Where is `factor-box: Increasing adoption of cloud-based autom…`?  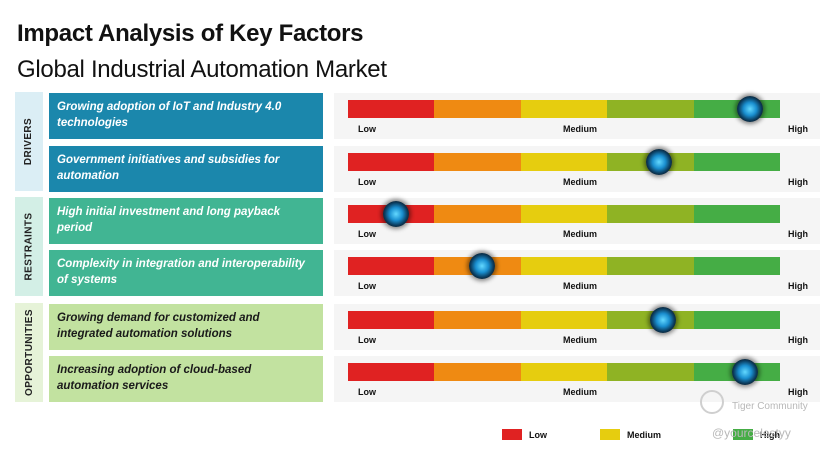 factor-box: Increasing adoption of cloud-based autom… is located at coordinates (186, 379).